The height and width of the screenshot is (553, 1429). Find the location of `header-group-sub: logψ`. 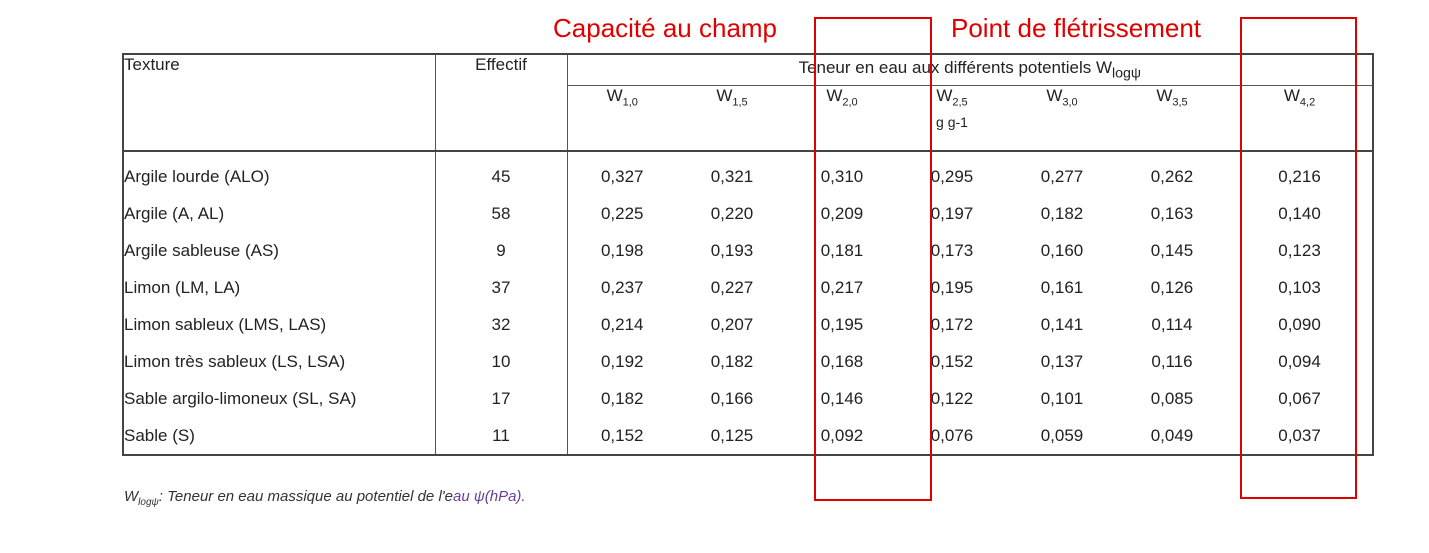

header-group-sub: logψ is located at coordinates (1126, 73).